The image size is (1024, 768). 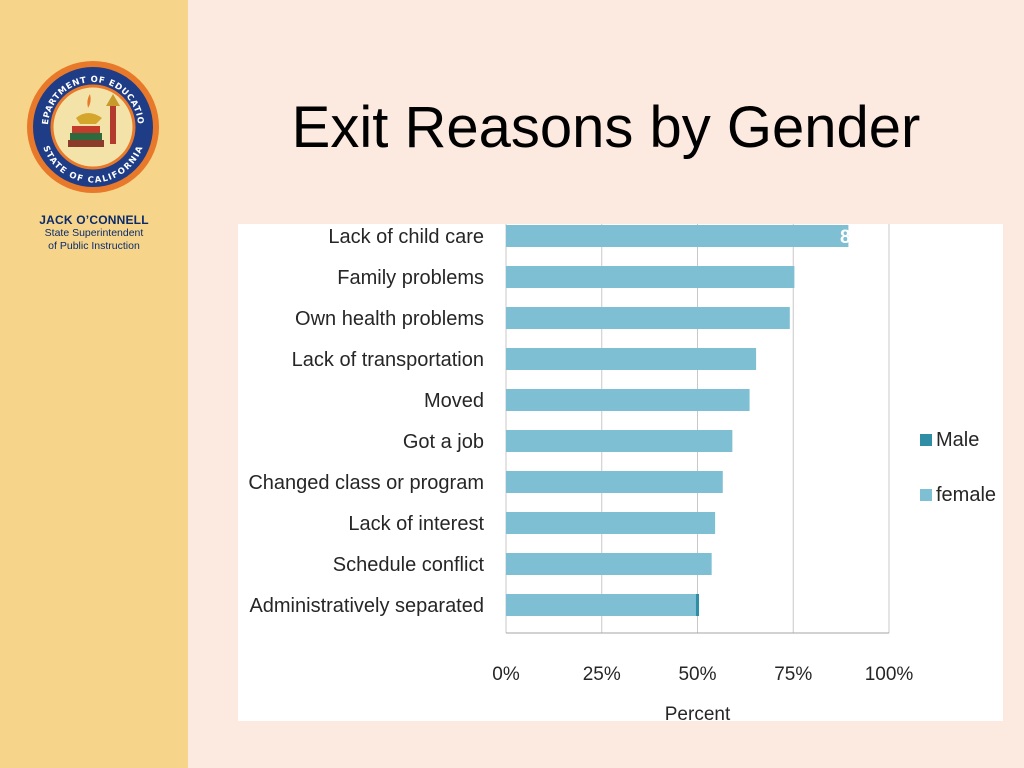 I want to click on x-tick-label: 100%, so click(x=889, y=674).